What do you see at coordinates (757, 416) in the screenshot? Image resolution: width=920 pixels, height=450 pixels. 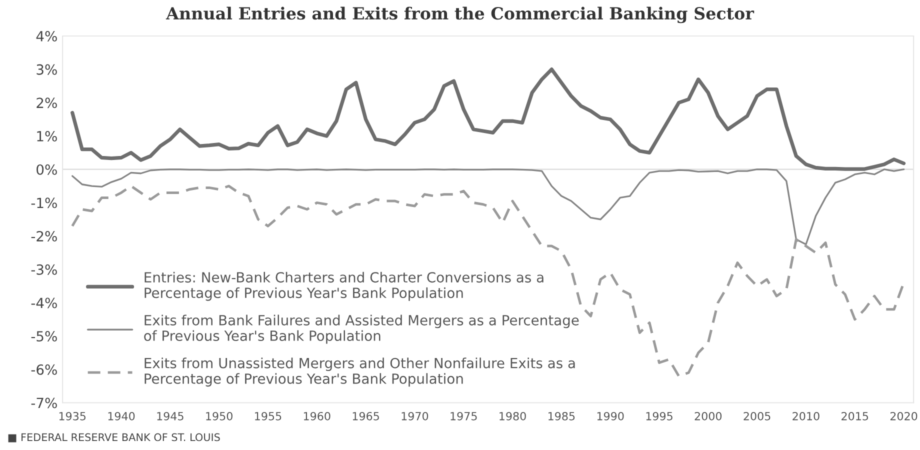 I see `x-tick-label: 2005` at bounding box center [757, 416].